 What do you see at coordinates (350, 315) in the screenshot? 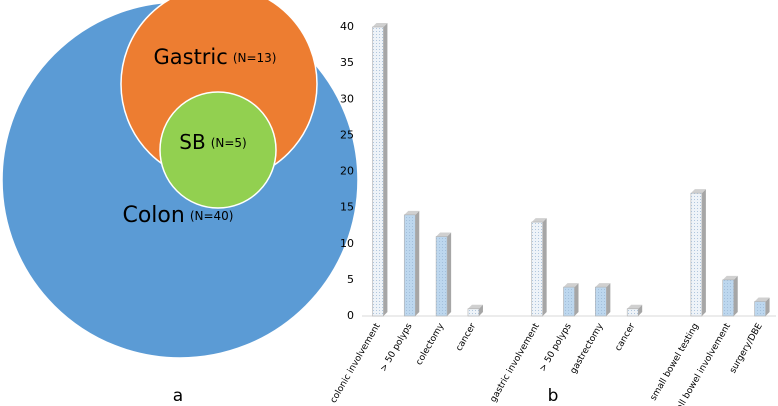
I see `y-tick-label: 0` at bounding box center [350, 315].